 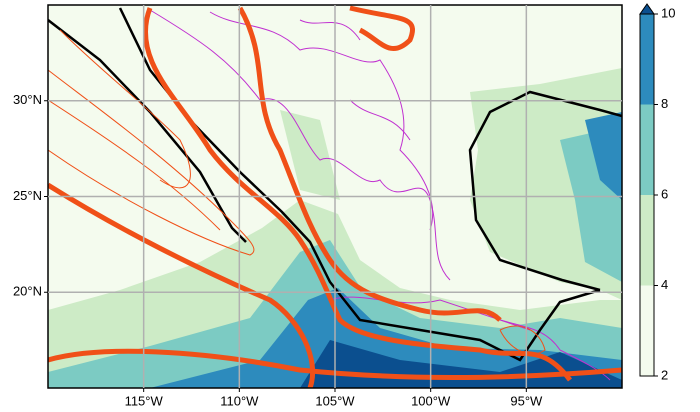 I want to click on colorbar-tick-label: 8, so click(x=664, y=103).